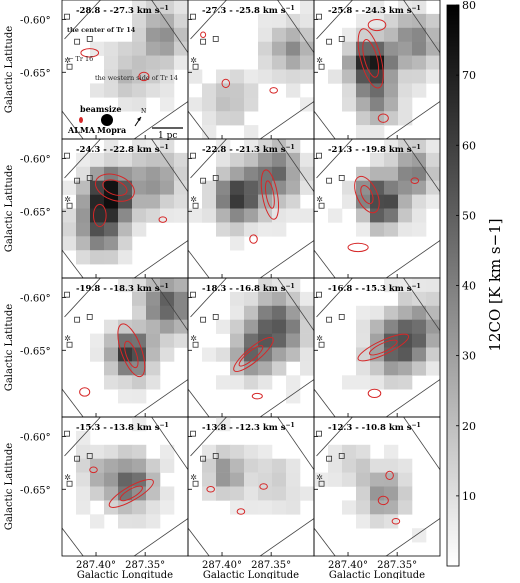 This screenshot has height=583, width=520. What do you see at coordinates (122, 288) in the screenshot?
I see `velocity-label: -19.8 - -18.3 km s−1` at bounding box center [122, 288].